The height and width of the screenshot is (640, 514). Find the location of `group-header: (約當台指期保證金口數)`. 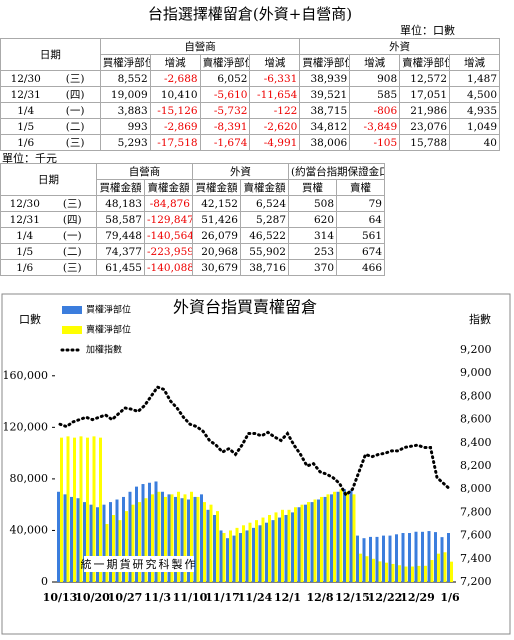

group-header: (約當台指期保證金口數) is located at coordinates (336, 171).